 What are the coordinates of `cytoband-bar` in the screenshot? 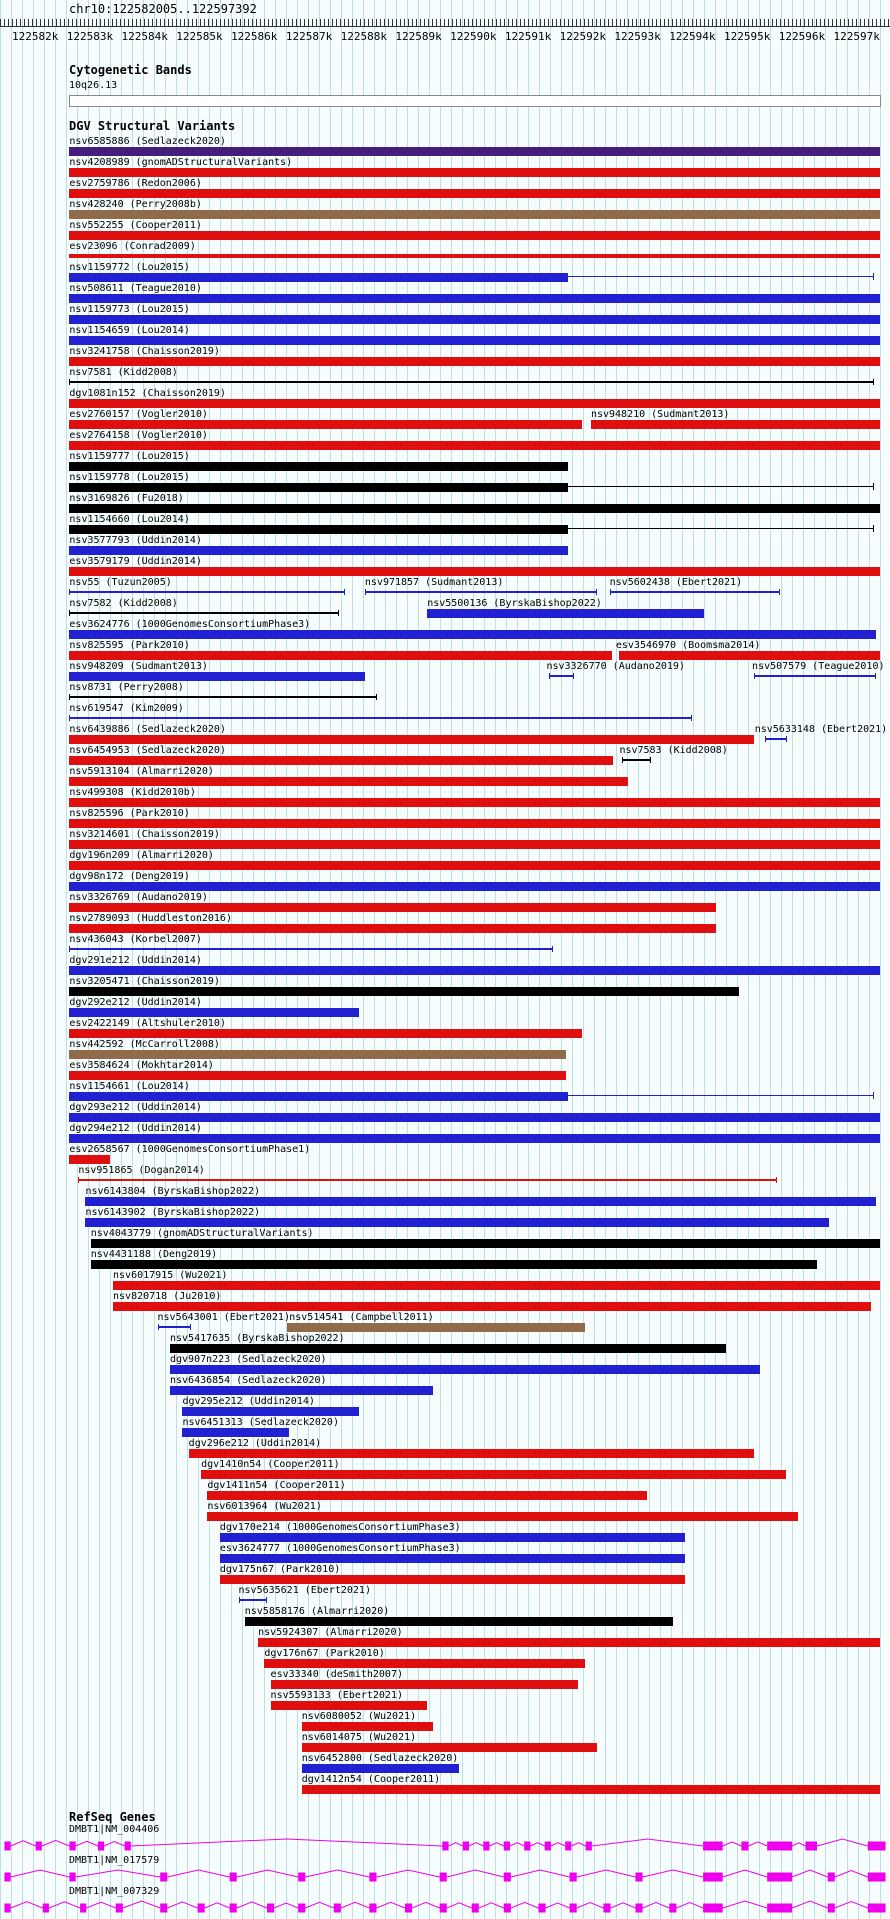 It's located at (475, 101).